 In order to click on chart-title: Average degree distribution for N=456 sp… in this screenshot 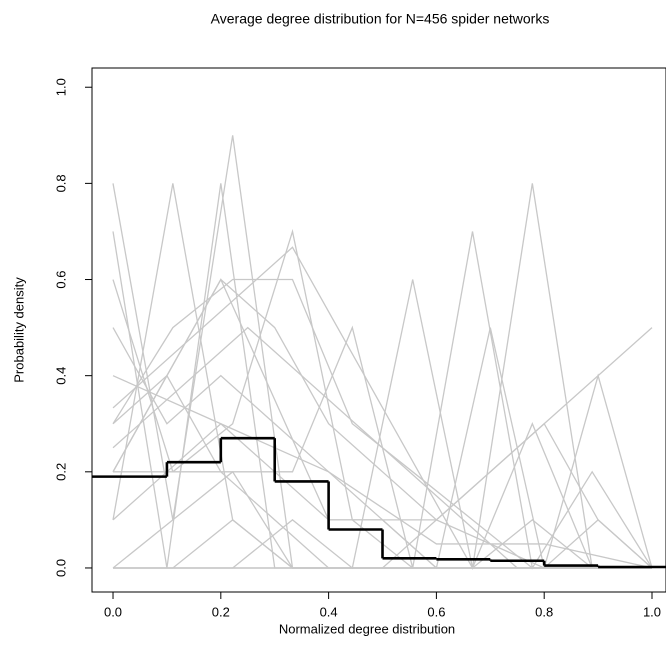, I will do `click(380, 19)`.